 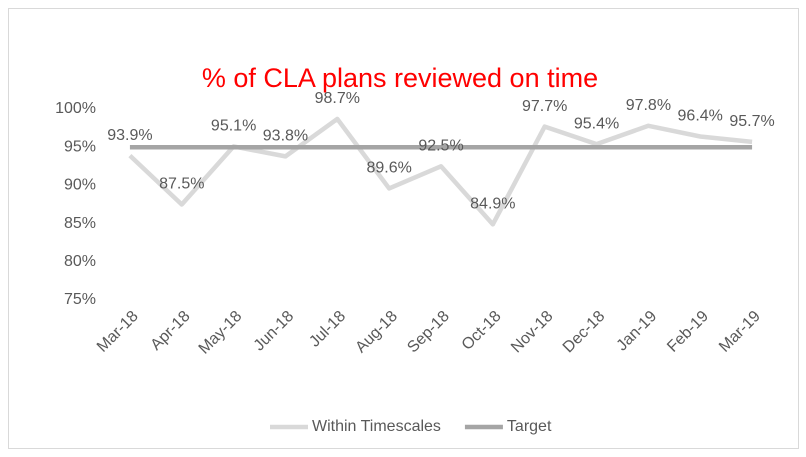 What do you see at coordinates (492, 204) in the screenshot?
I see `data-label: 84.9%` at bounding box center [492, 204].